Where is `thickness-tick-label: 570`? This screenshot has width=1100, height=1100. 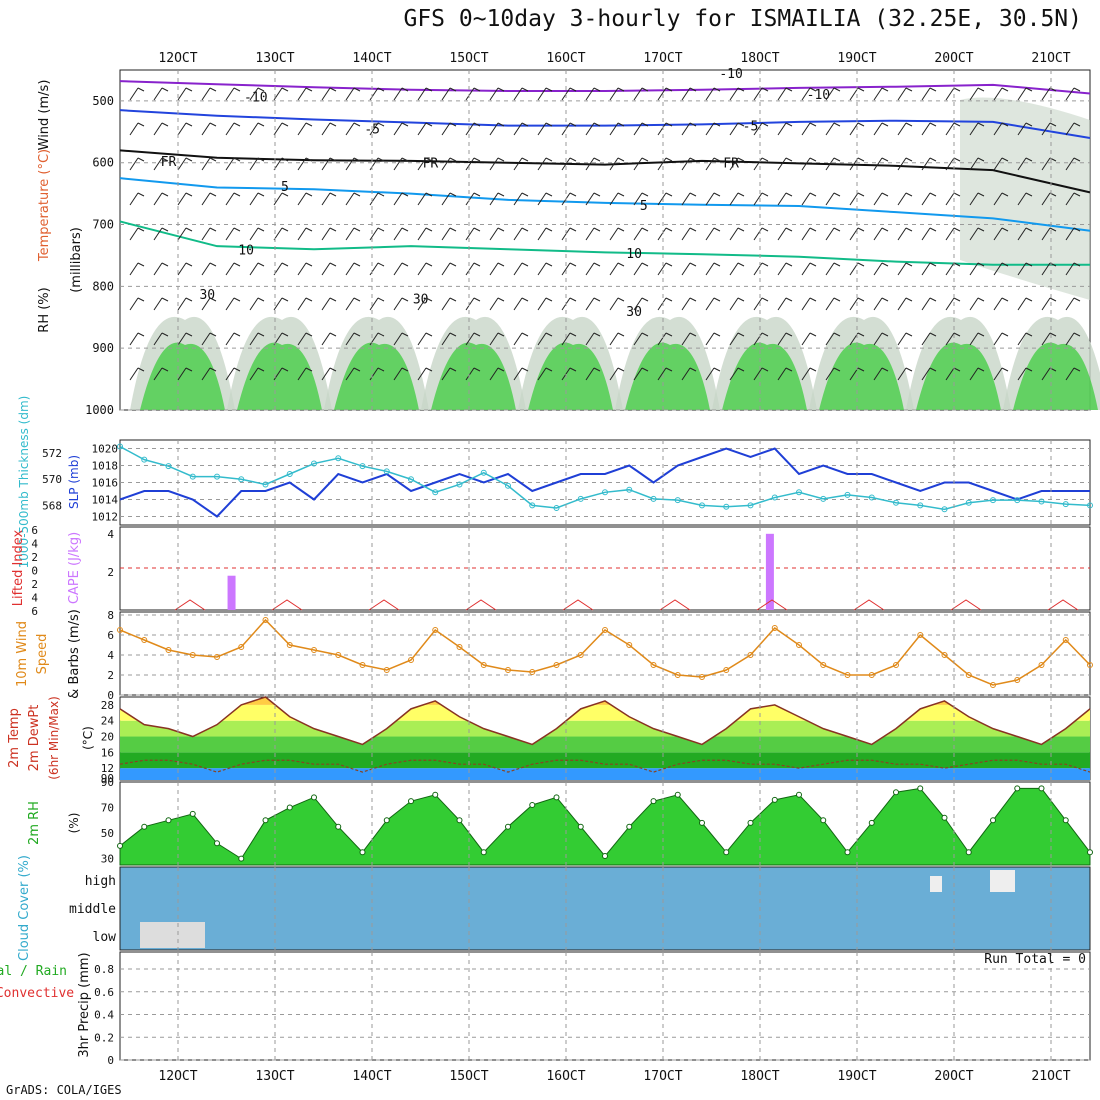
thickness-tick-label: 570 is located at coordinates (52, 479).